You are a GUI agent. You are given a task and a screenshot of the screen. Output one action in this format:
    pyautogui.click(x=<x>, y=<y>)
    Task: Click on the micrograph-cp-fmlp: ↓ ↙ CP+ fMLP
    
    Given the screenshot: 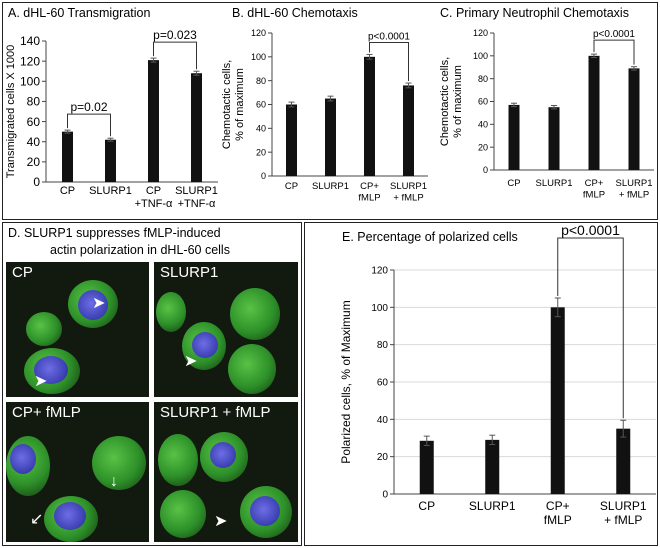 What is the action you would take?
    pyautogui.click(x=77, y=472)
    